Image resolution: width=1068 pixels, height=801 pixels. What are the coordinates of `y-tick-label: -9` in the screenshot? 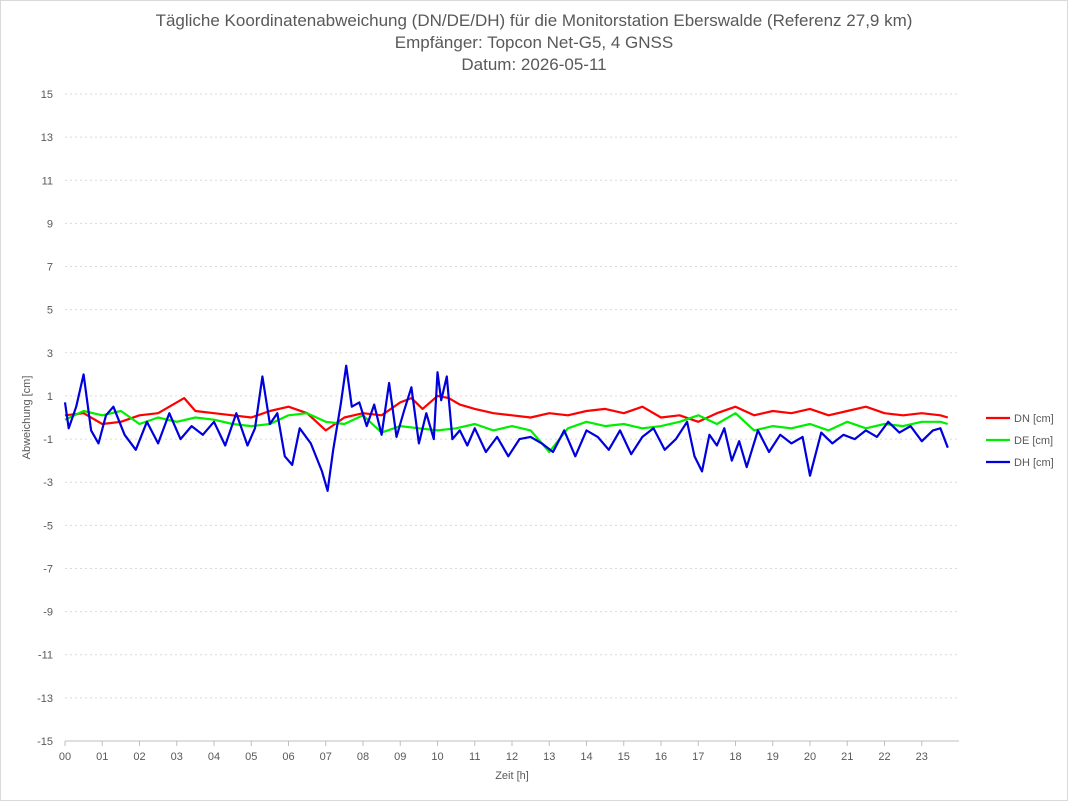 It's located at (48, 613).